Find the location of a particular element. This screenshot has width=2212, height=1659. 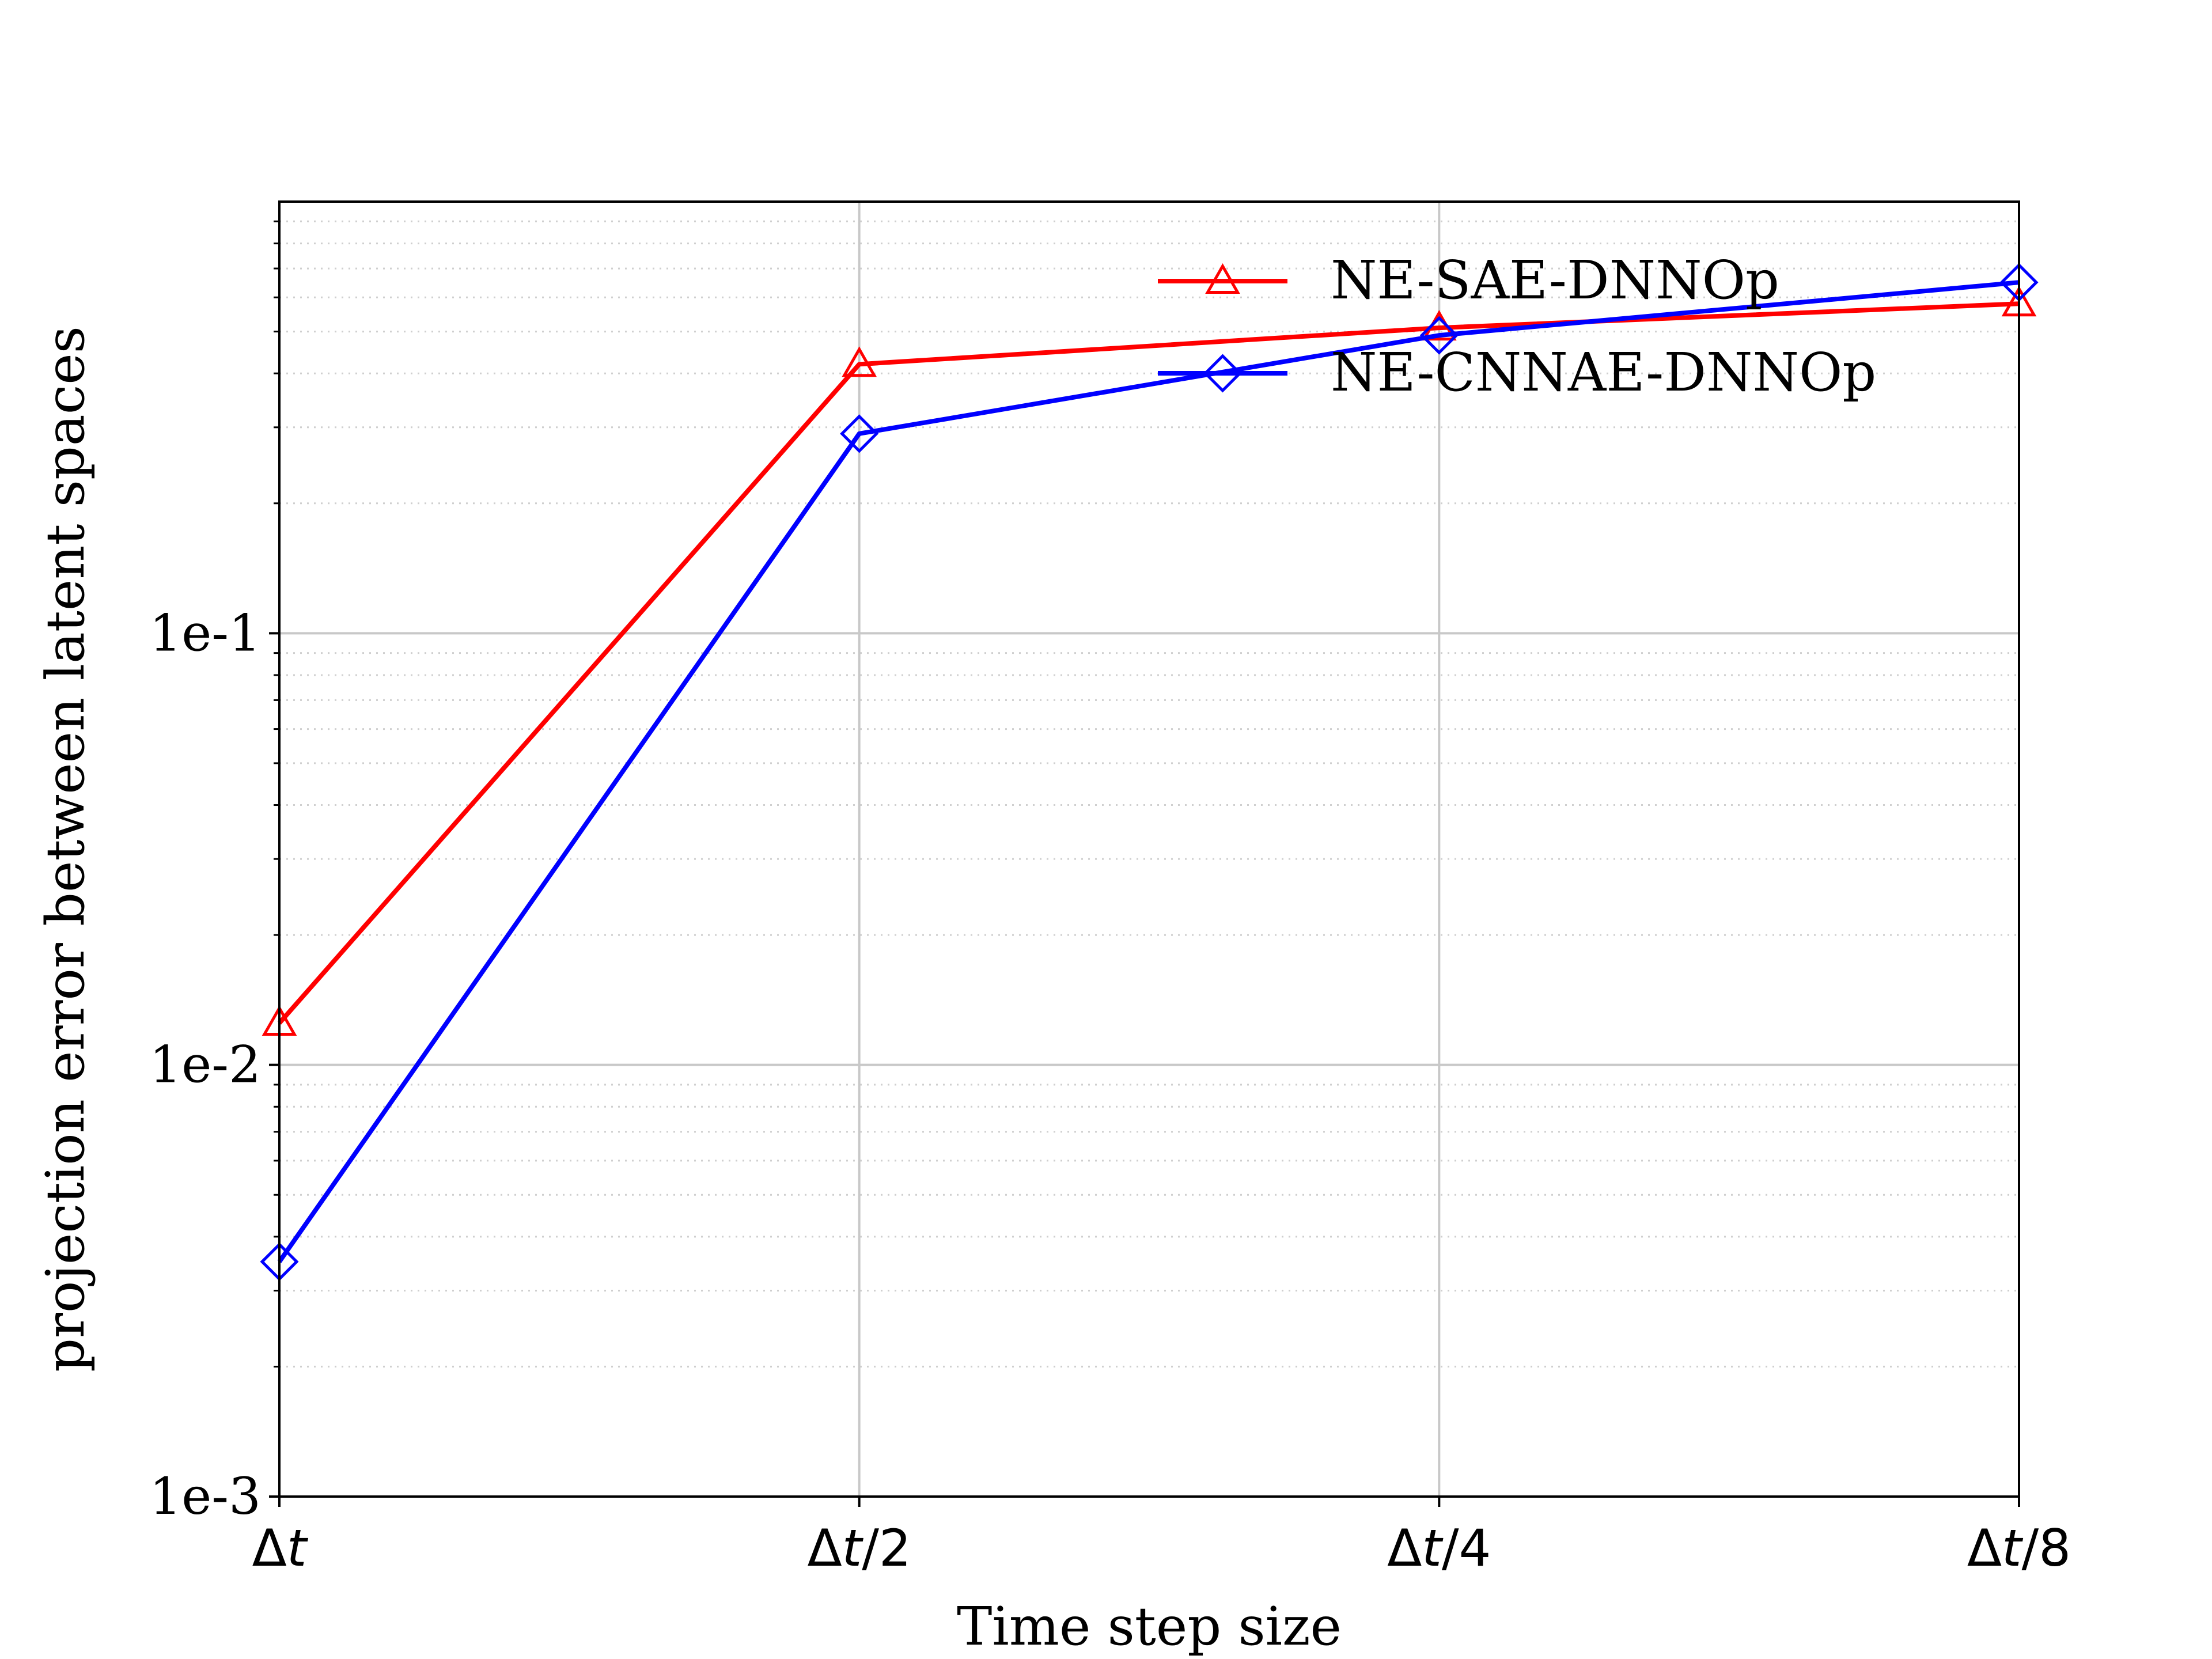

x-tick-label: Δt/8 is located at coordinates (2019, 1548).